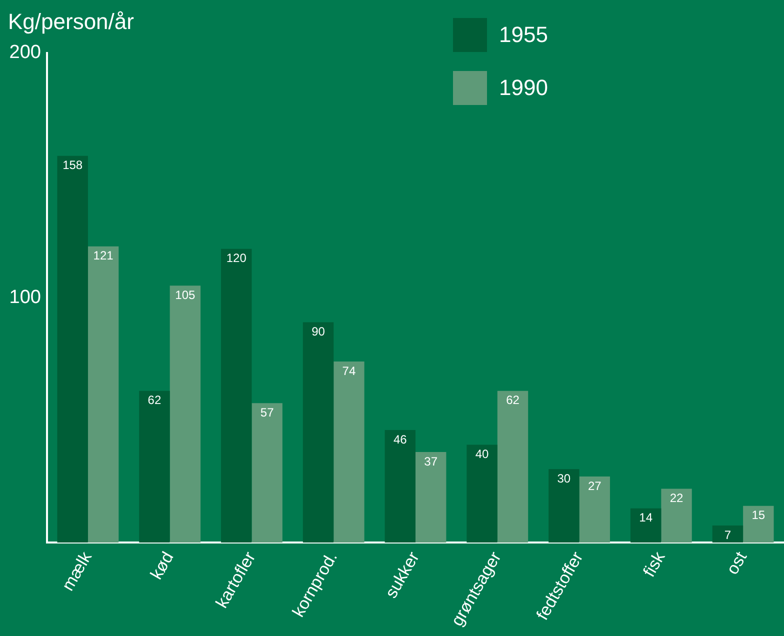  I want to click on data-label: 40, so click(482, 454).